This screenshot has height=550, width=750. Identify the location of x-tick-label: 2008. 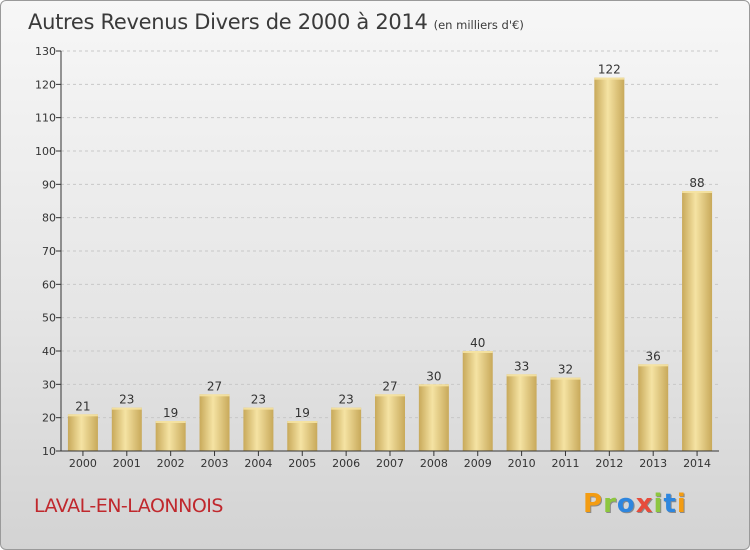
(434, 463).